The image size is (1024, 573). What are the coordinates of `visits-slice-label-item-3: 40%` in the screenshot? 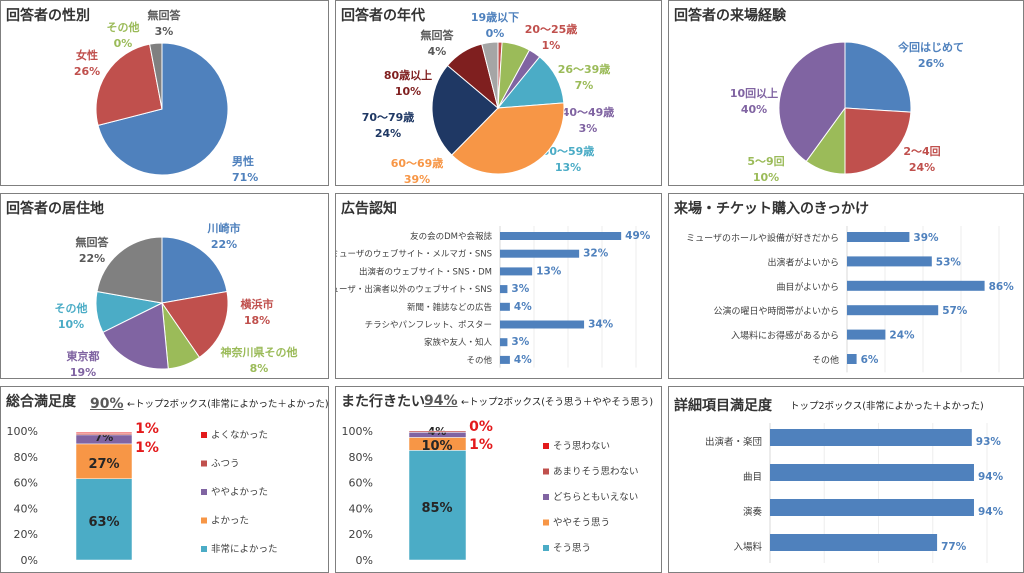 It's located at (754, 109).